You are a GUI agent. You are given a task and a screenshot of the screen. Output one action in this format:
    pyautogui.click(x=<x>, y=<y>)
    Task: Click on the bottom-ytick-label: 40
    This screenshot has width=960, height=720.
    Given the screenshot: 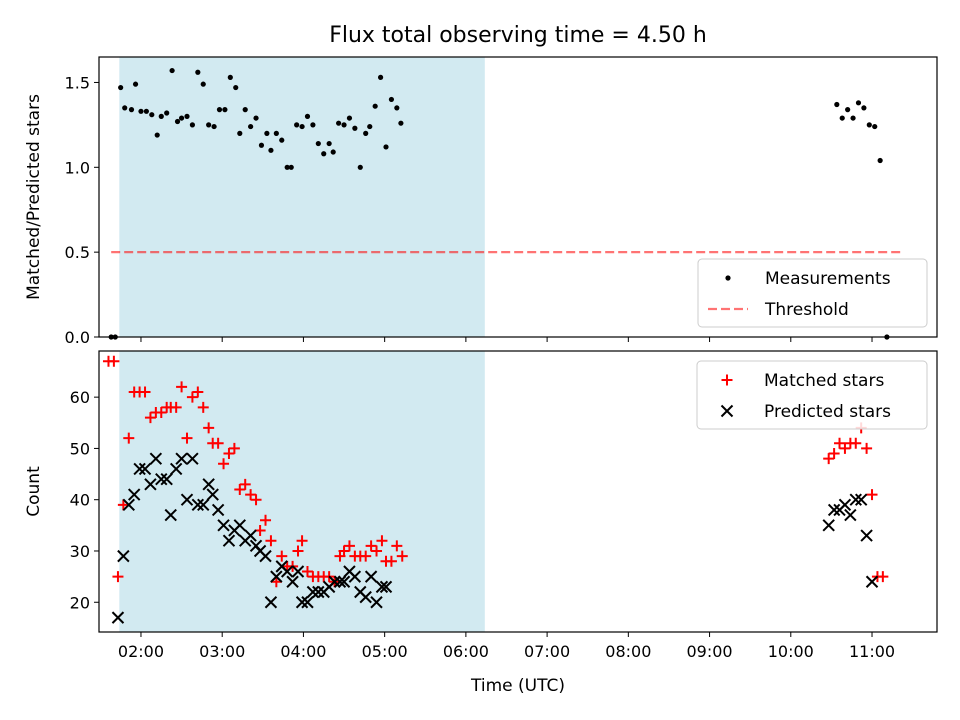 What is the action you would take?
    pyautogui.click(x=80, y=500)
    